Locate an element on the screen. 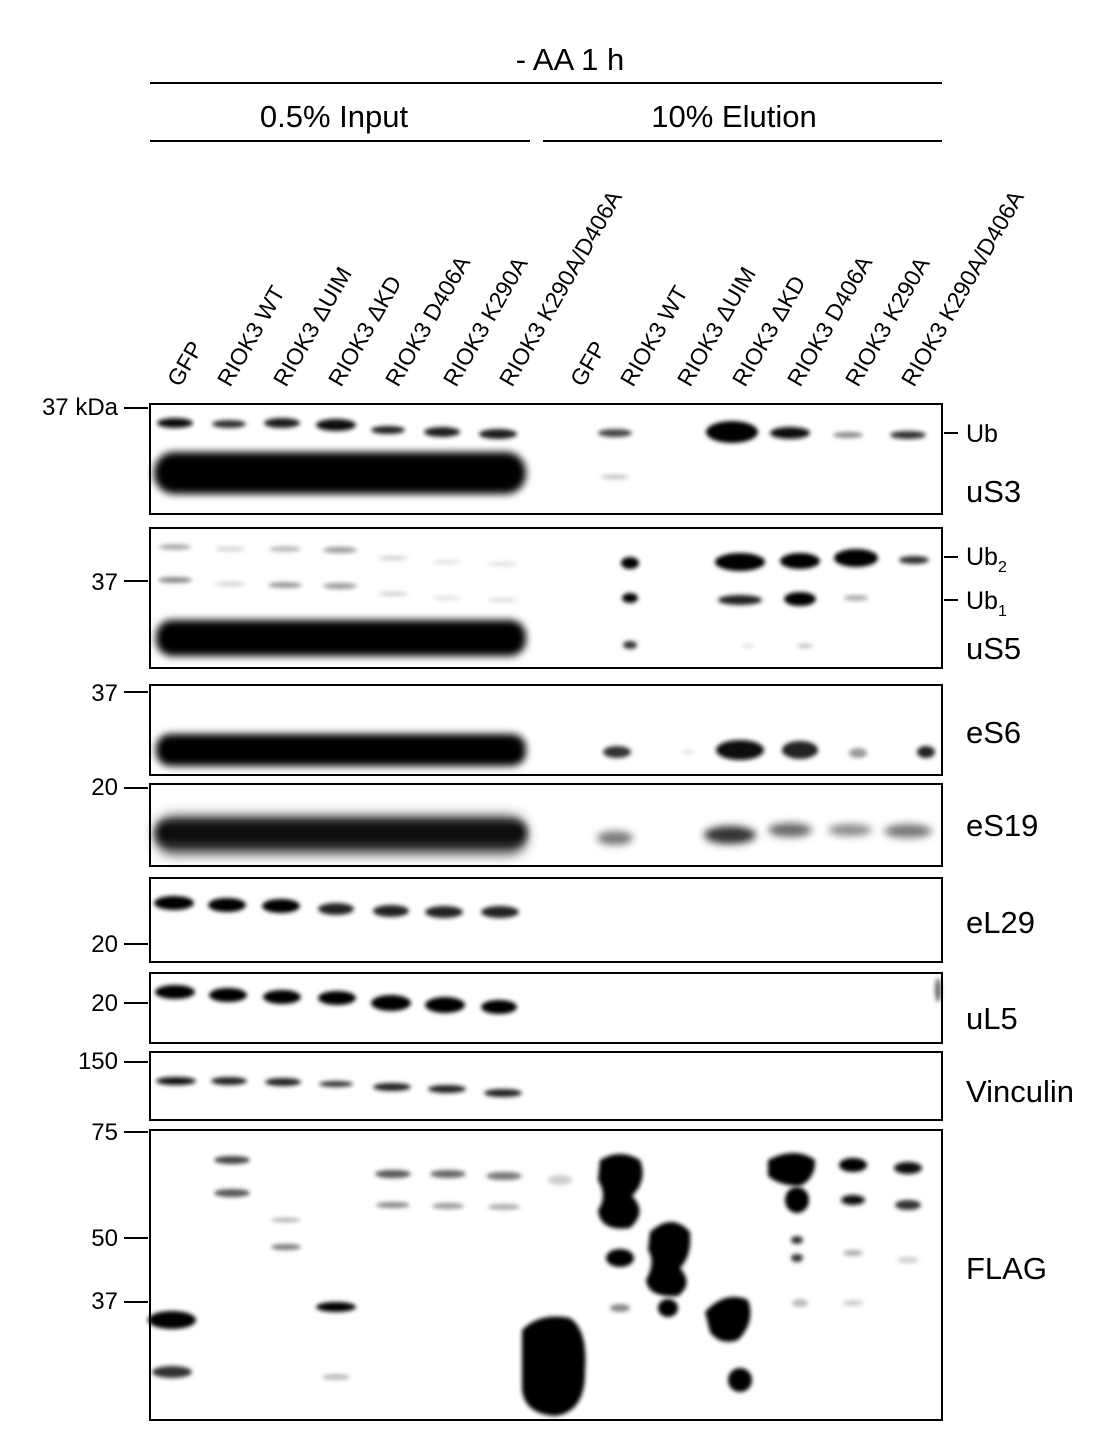 The height and width of the screenshot is (1443, 1110). lane-label-input-gfp: GFP is located at coordinates (185, 364).